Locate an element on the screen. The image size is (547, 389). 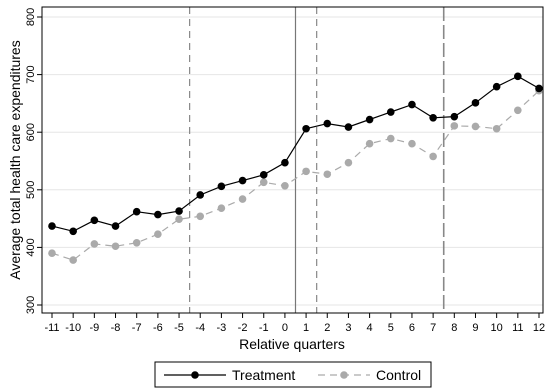
y-tick-label: 600 is located at coordinates (31, 132).